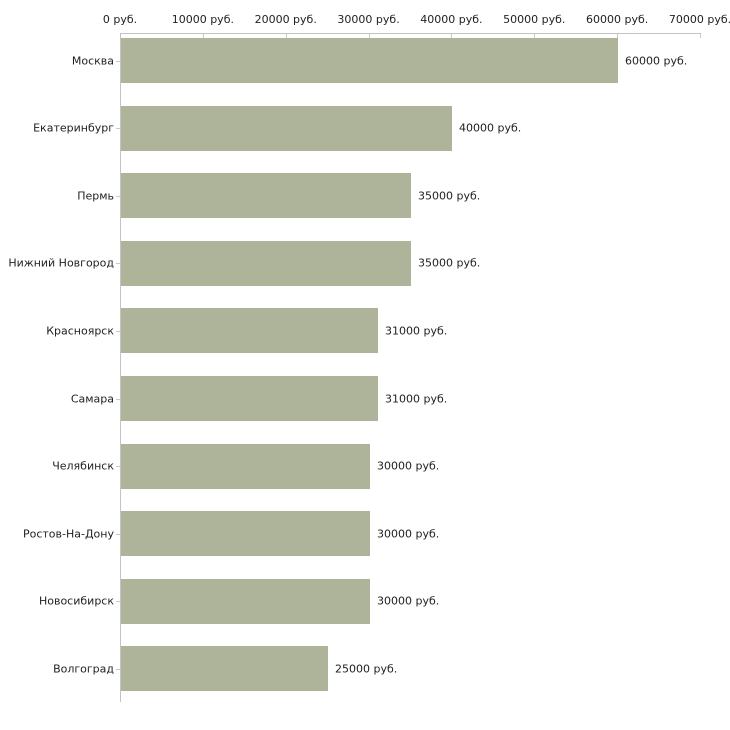  Describe the element at coordinates (80, 331) in the screenshot. I see `category-label: Красноярск` at that location.